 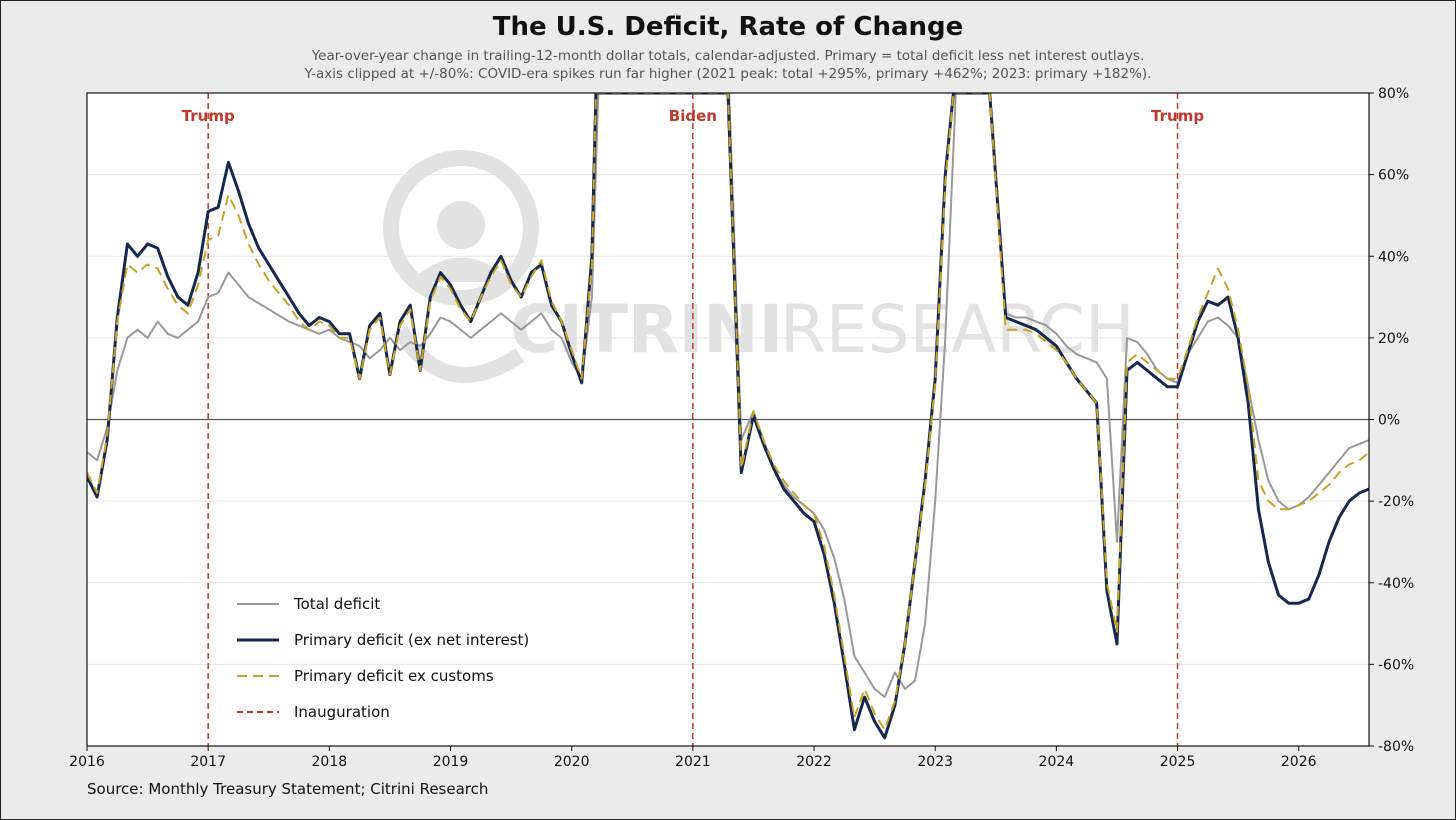 I want to click on x-tick-label: 2016, so click(x=87, y=762).